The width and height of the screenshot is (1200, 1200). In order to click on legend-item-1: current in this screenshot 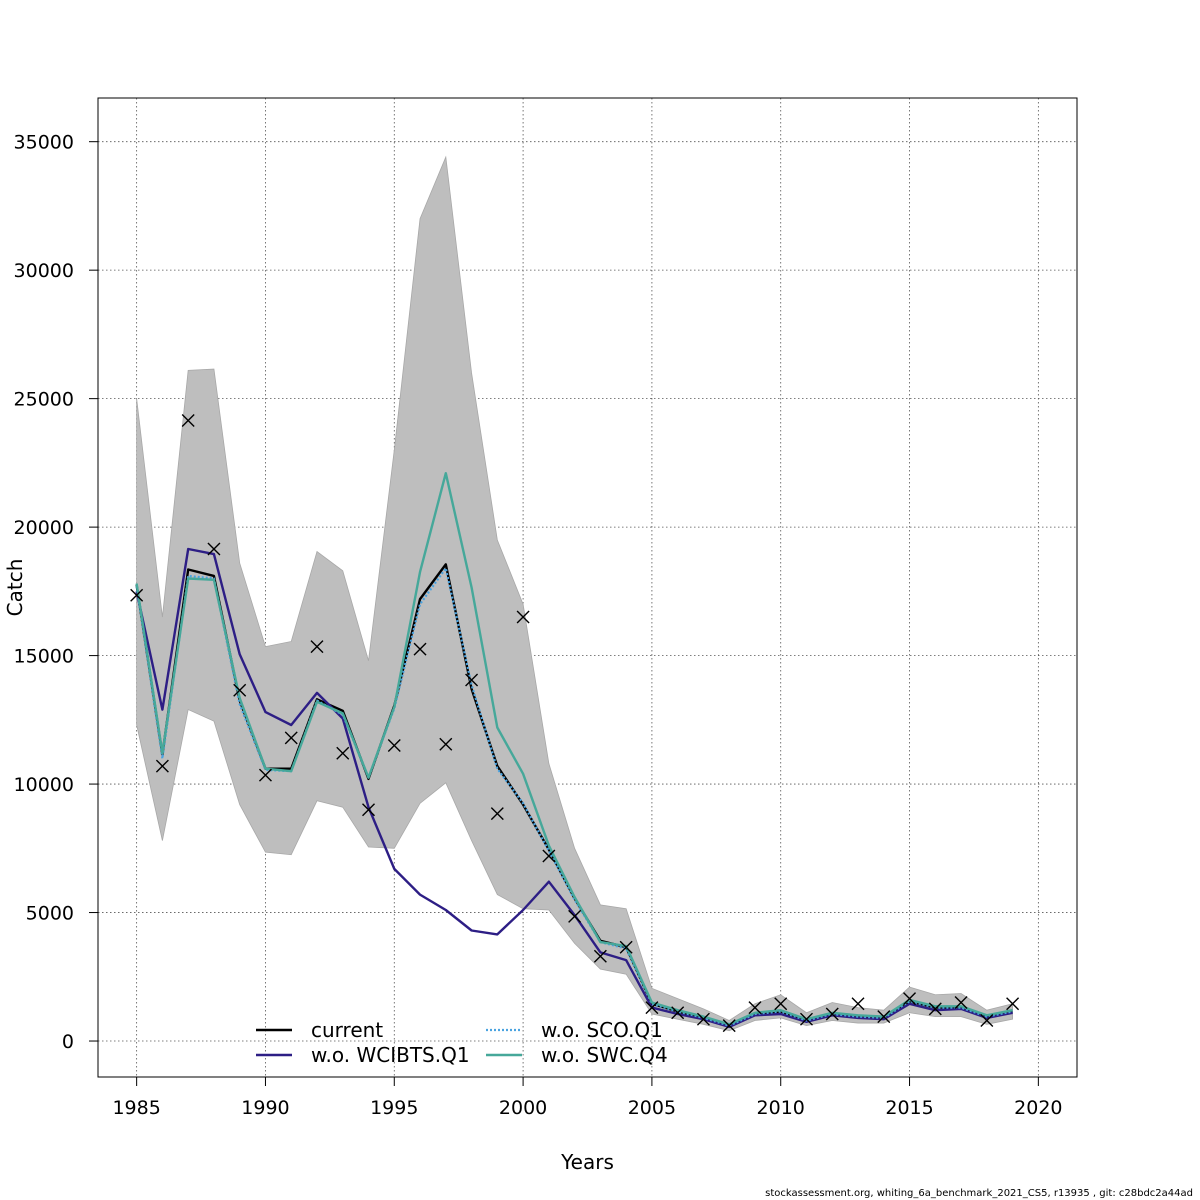, I will do `click(319, 1030)`.